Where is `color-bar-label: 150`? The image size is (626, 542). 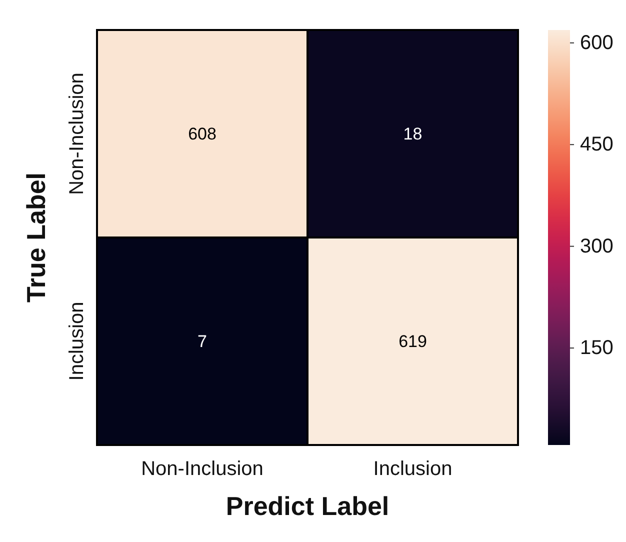 color-bar-label: 150 is located at coordinates (597, 348).